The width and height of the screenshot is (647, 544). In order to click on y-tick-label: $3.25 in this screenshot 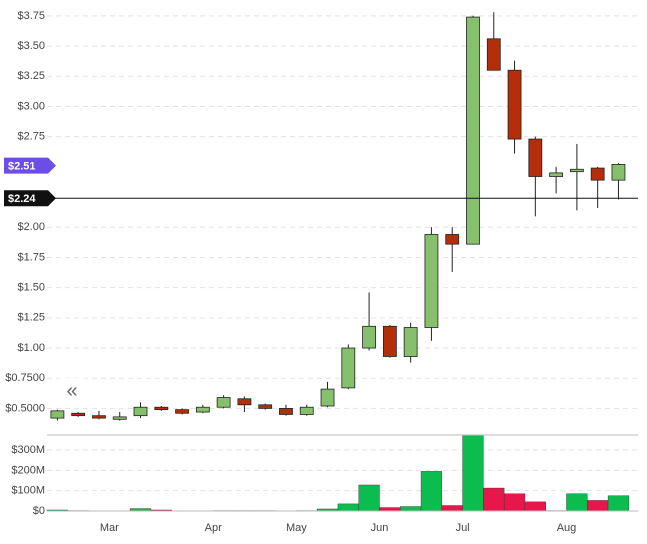, I will do `click(31, 76)`.